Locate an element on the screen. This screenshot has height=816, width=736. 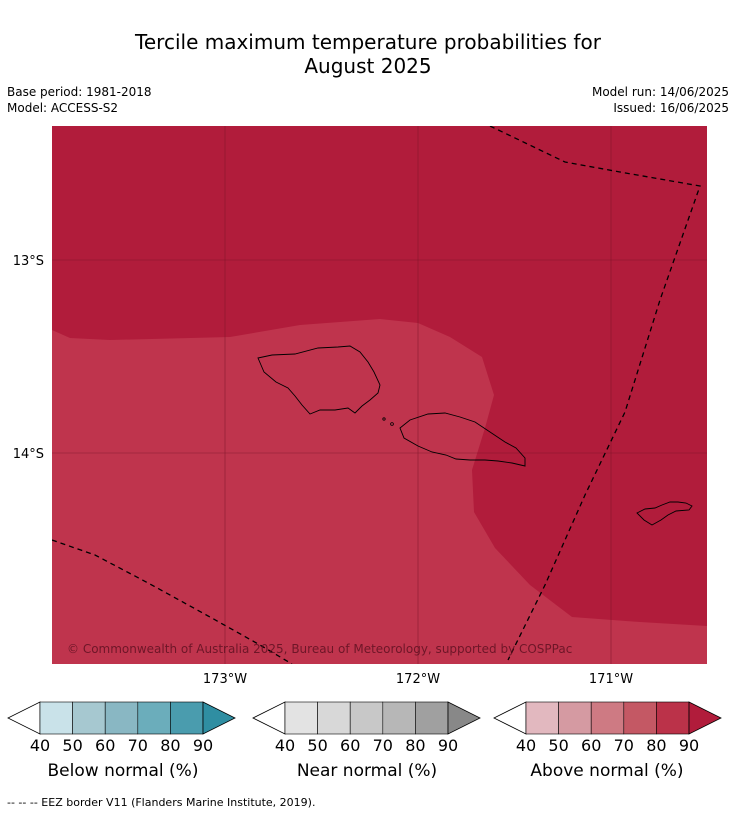
lon-label-171w: 171°W is located at coordinates (611, 679).